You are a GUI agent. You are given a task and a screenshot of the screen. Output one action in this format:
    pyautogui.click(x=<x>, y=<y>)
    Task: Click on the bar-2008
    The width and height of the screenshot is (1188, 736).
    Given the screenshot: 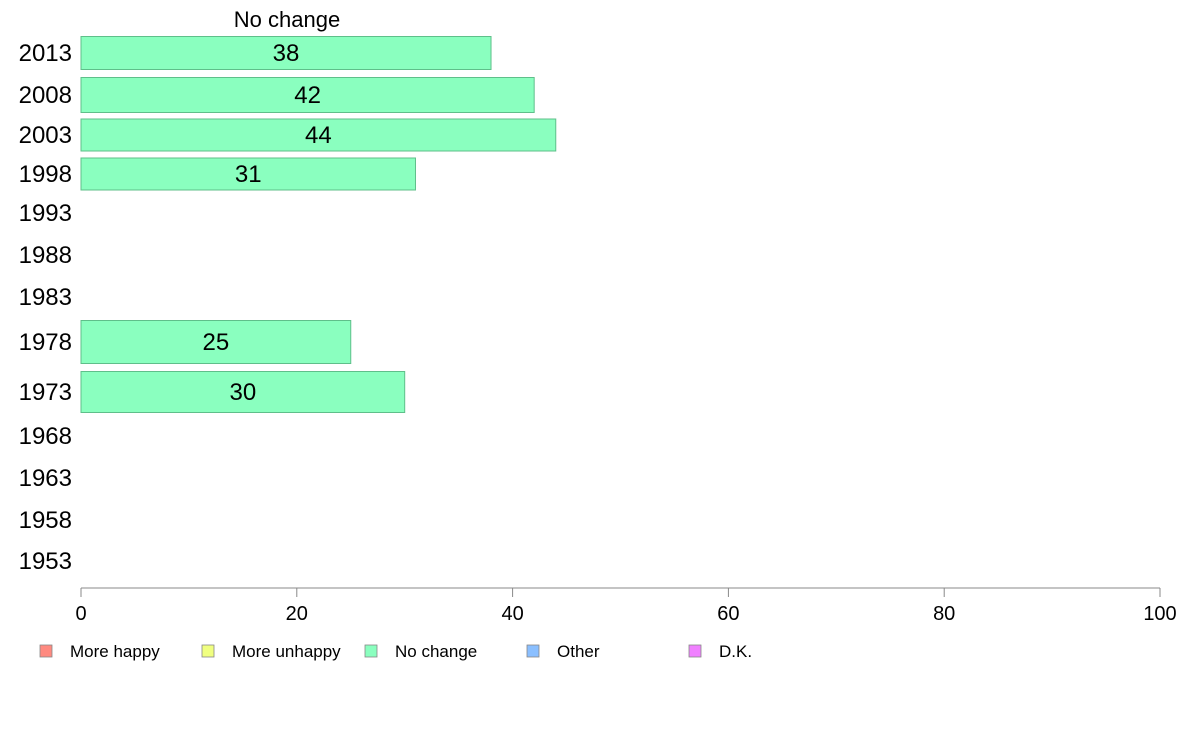 What is the action you would take?
    pyautogui.click(x=307, y=95)
    